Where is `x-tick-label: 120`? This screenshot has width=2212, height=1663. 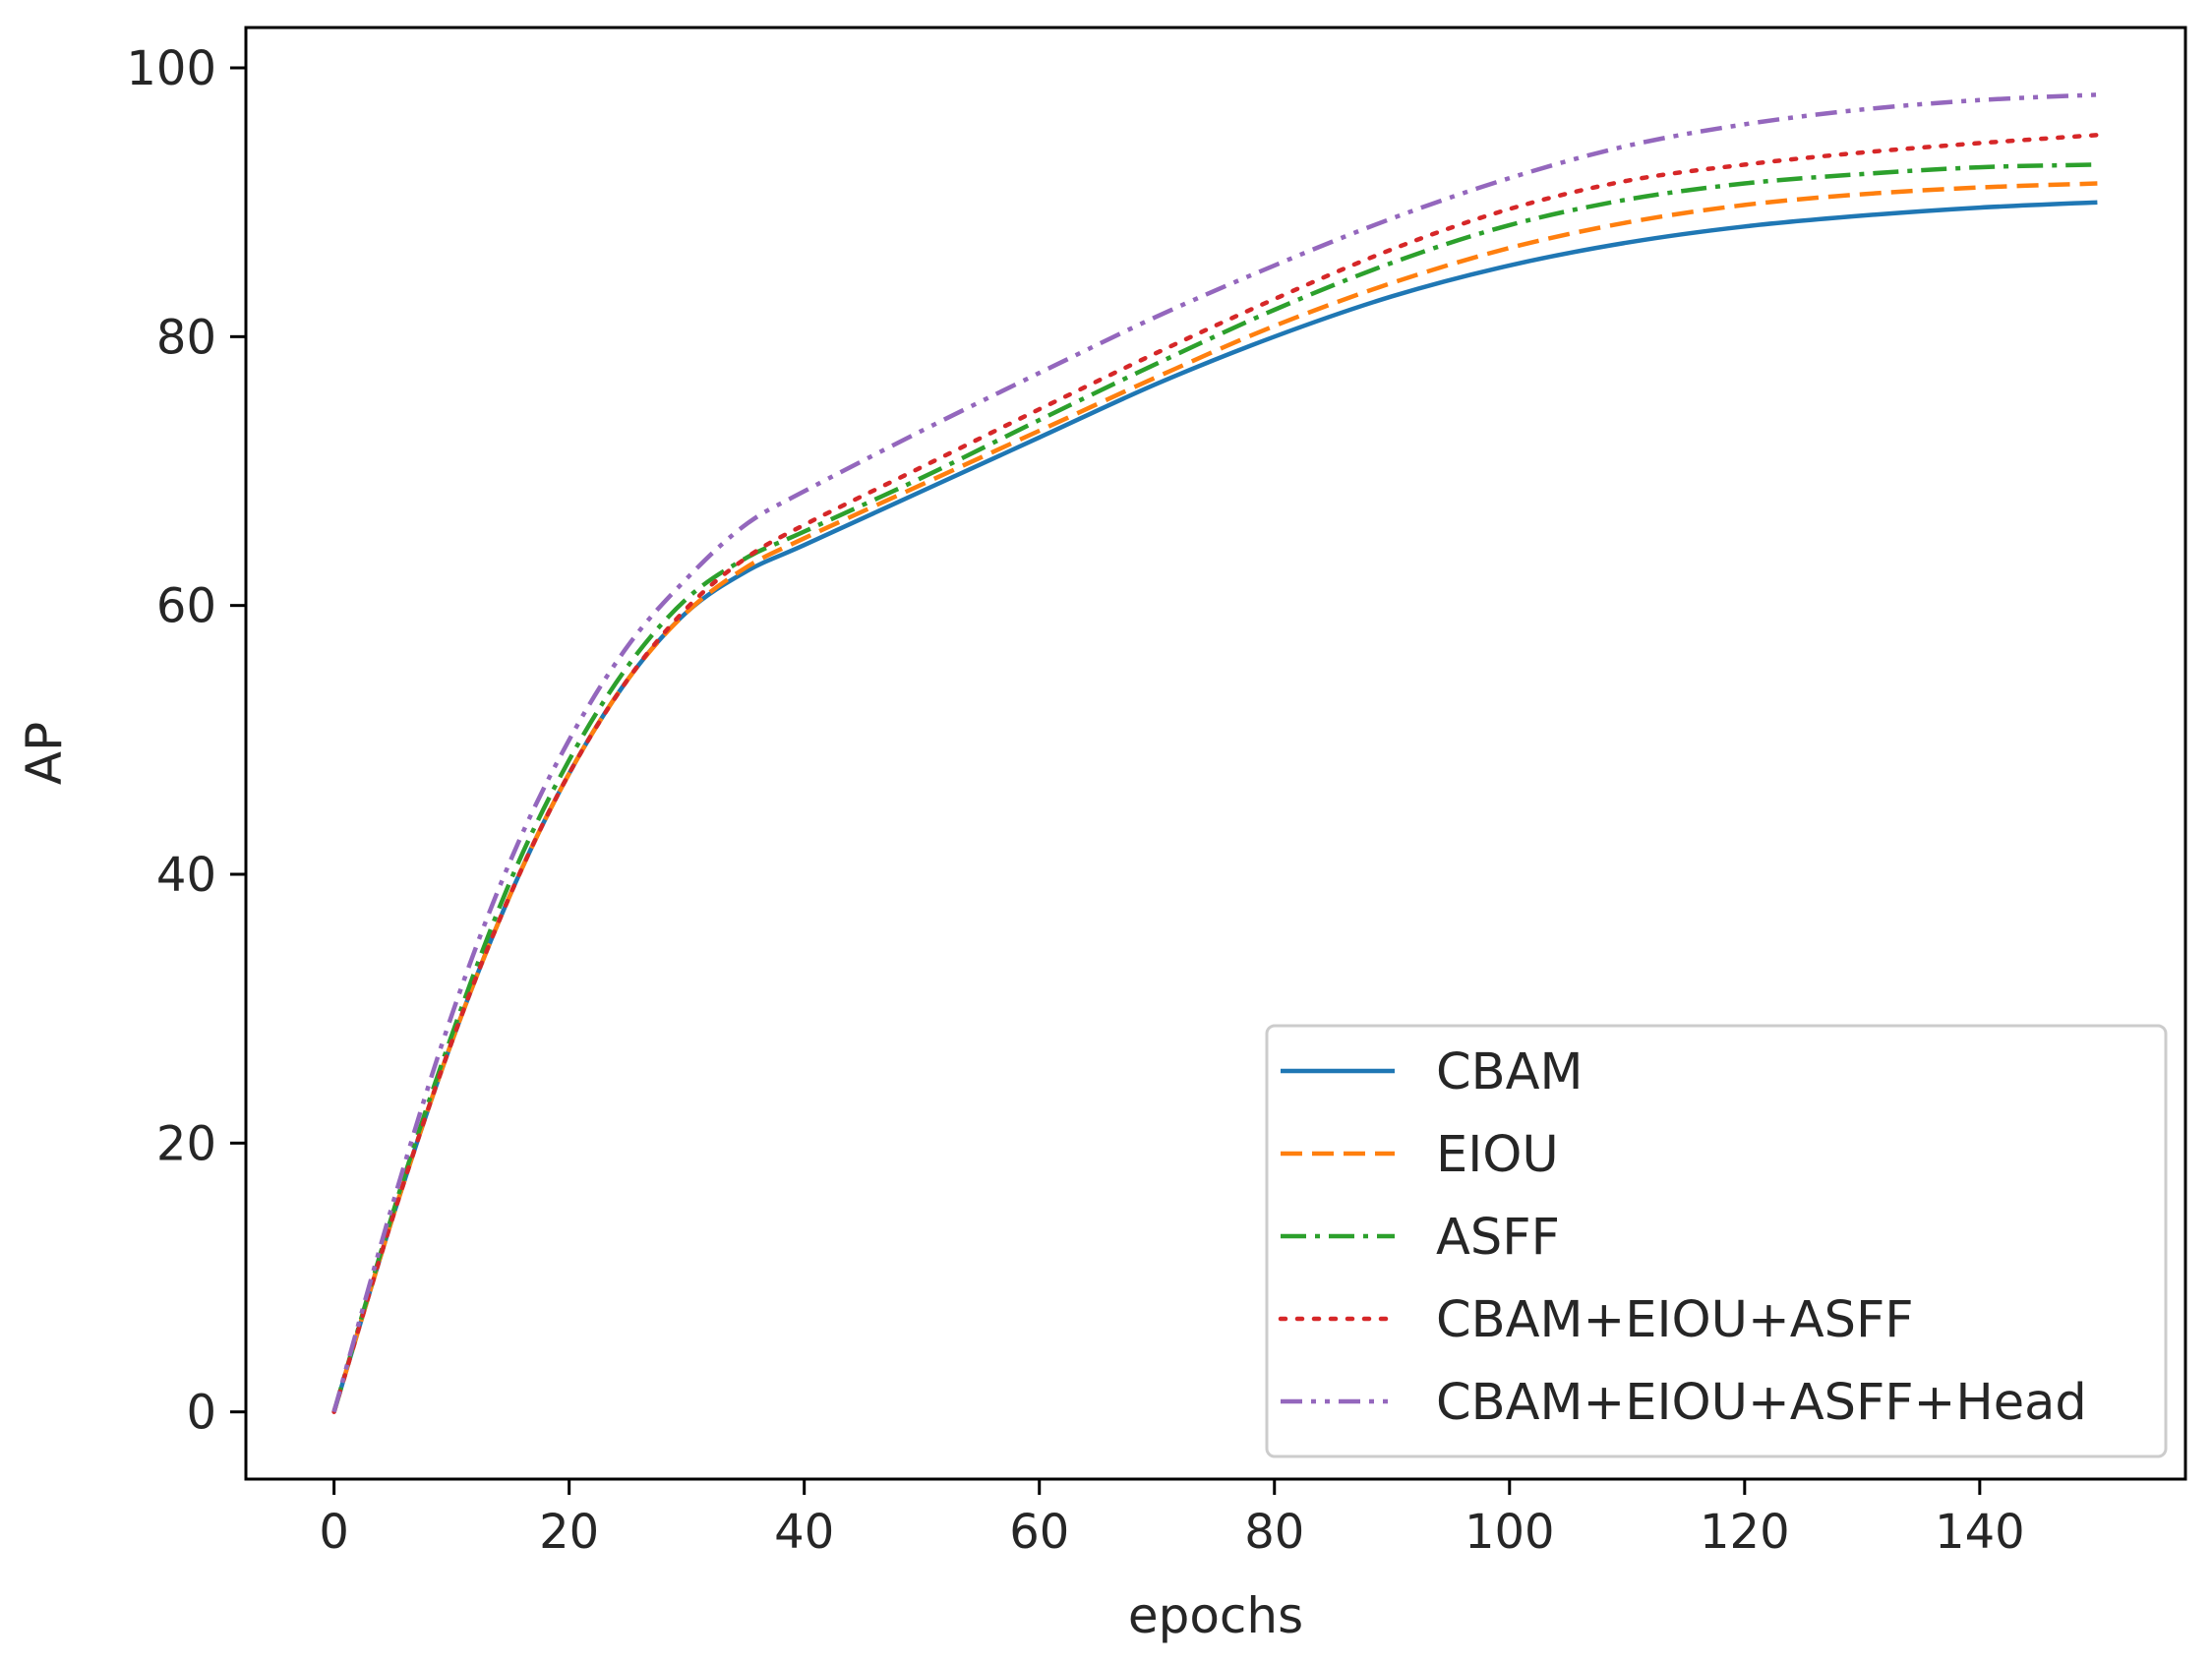
x-tick-label: 120 is located at coordinates (1745, 1532).